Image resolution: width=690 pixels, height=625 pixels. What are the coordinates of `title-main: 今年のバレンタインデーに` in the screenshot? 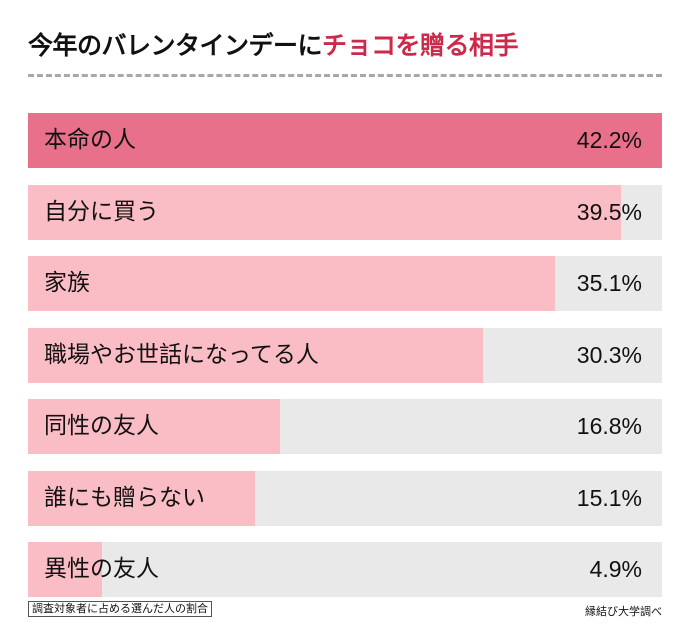 It's located at (175, 45).